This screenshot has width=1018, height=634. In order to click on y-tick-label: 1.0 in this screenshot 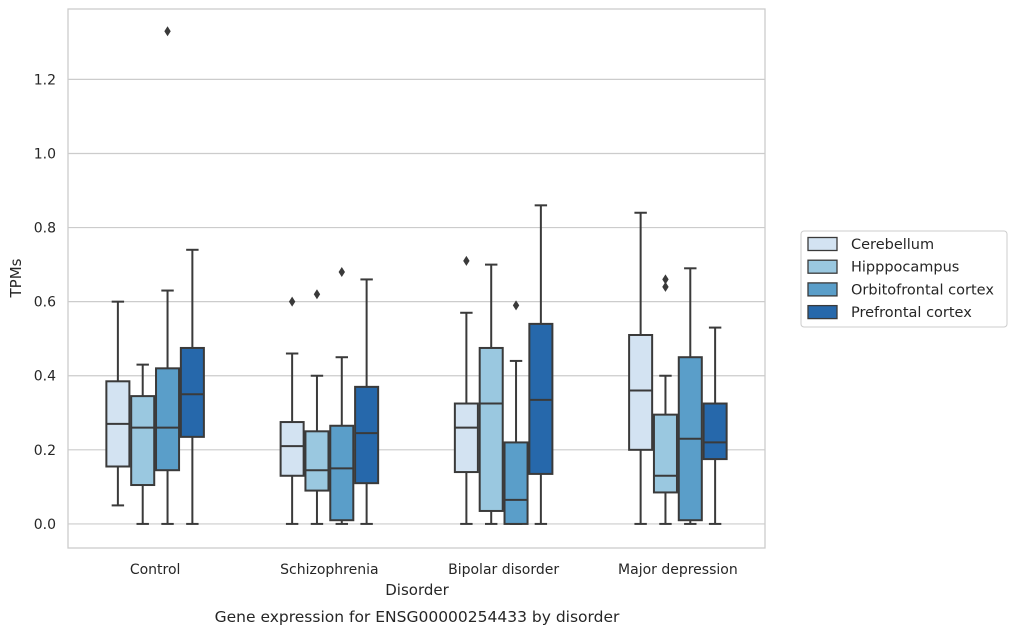, I will do `click(45, 154)`.